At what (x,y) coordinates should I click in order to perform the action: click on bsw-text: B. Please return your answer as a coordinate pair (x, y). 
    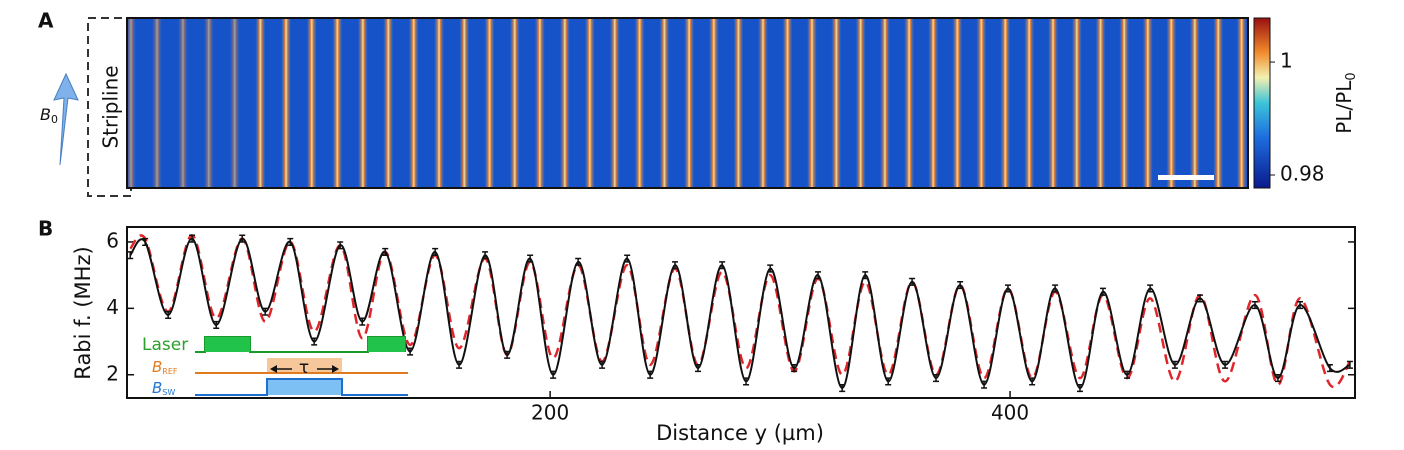
    Looking at the image, I should click on (157, 388).